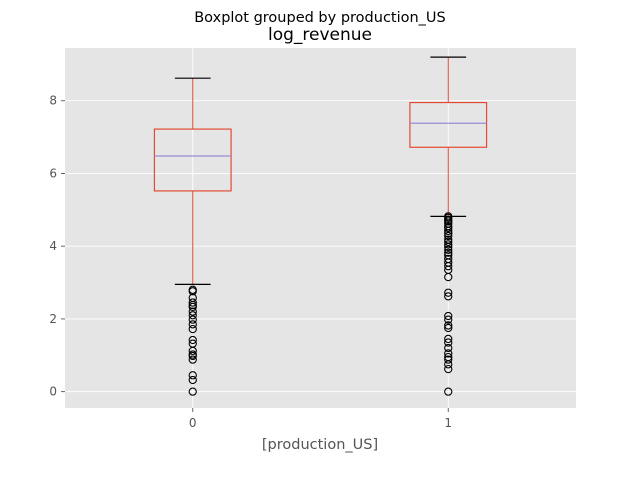 The height and width of the screenshot is (480, 640). Describe the element at coordinates (193, 423) in the screenshot. I see `x-tick-label: 0` at that location.